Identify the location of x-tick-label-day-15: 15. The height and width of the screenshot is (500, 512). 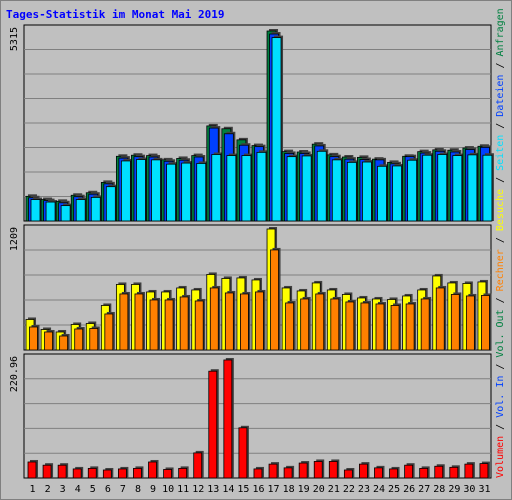
(243, 489).